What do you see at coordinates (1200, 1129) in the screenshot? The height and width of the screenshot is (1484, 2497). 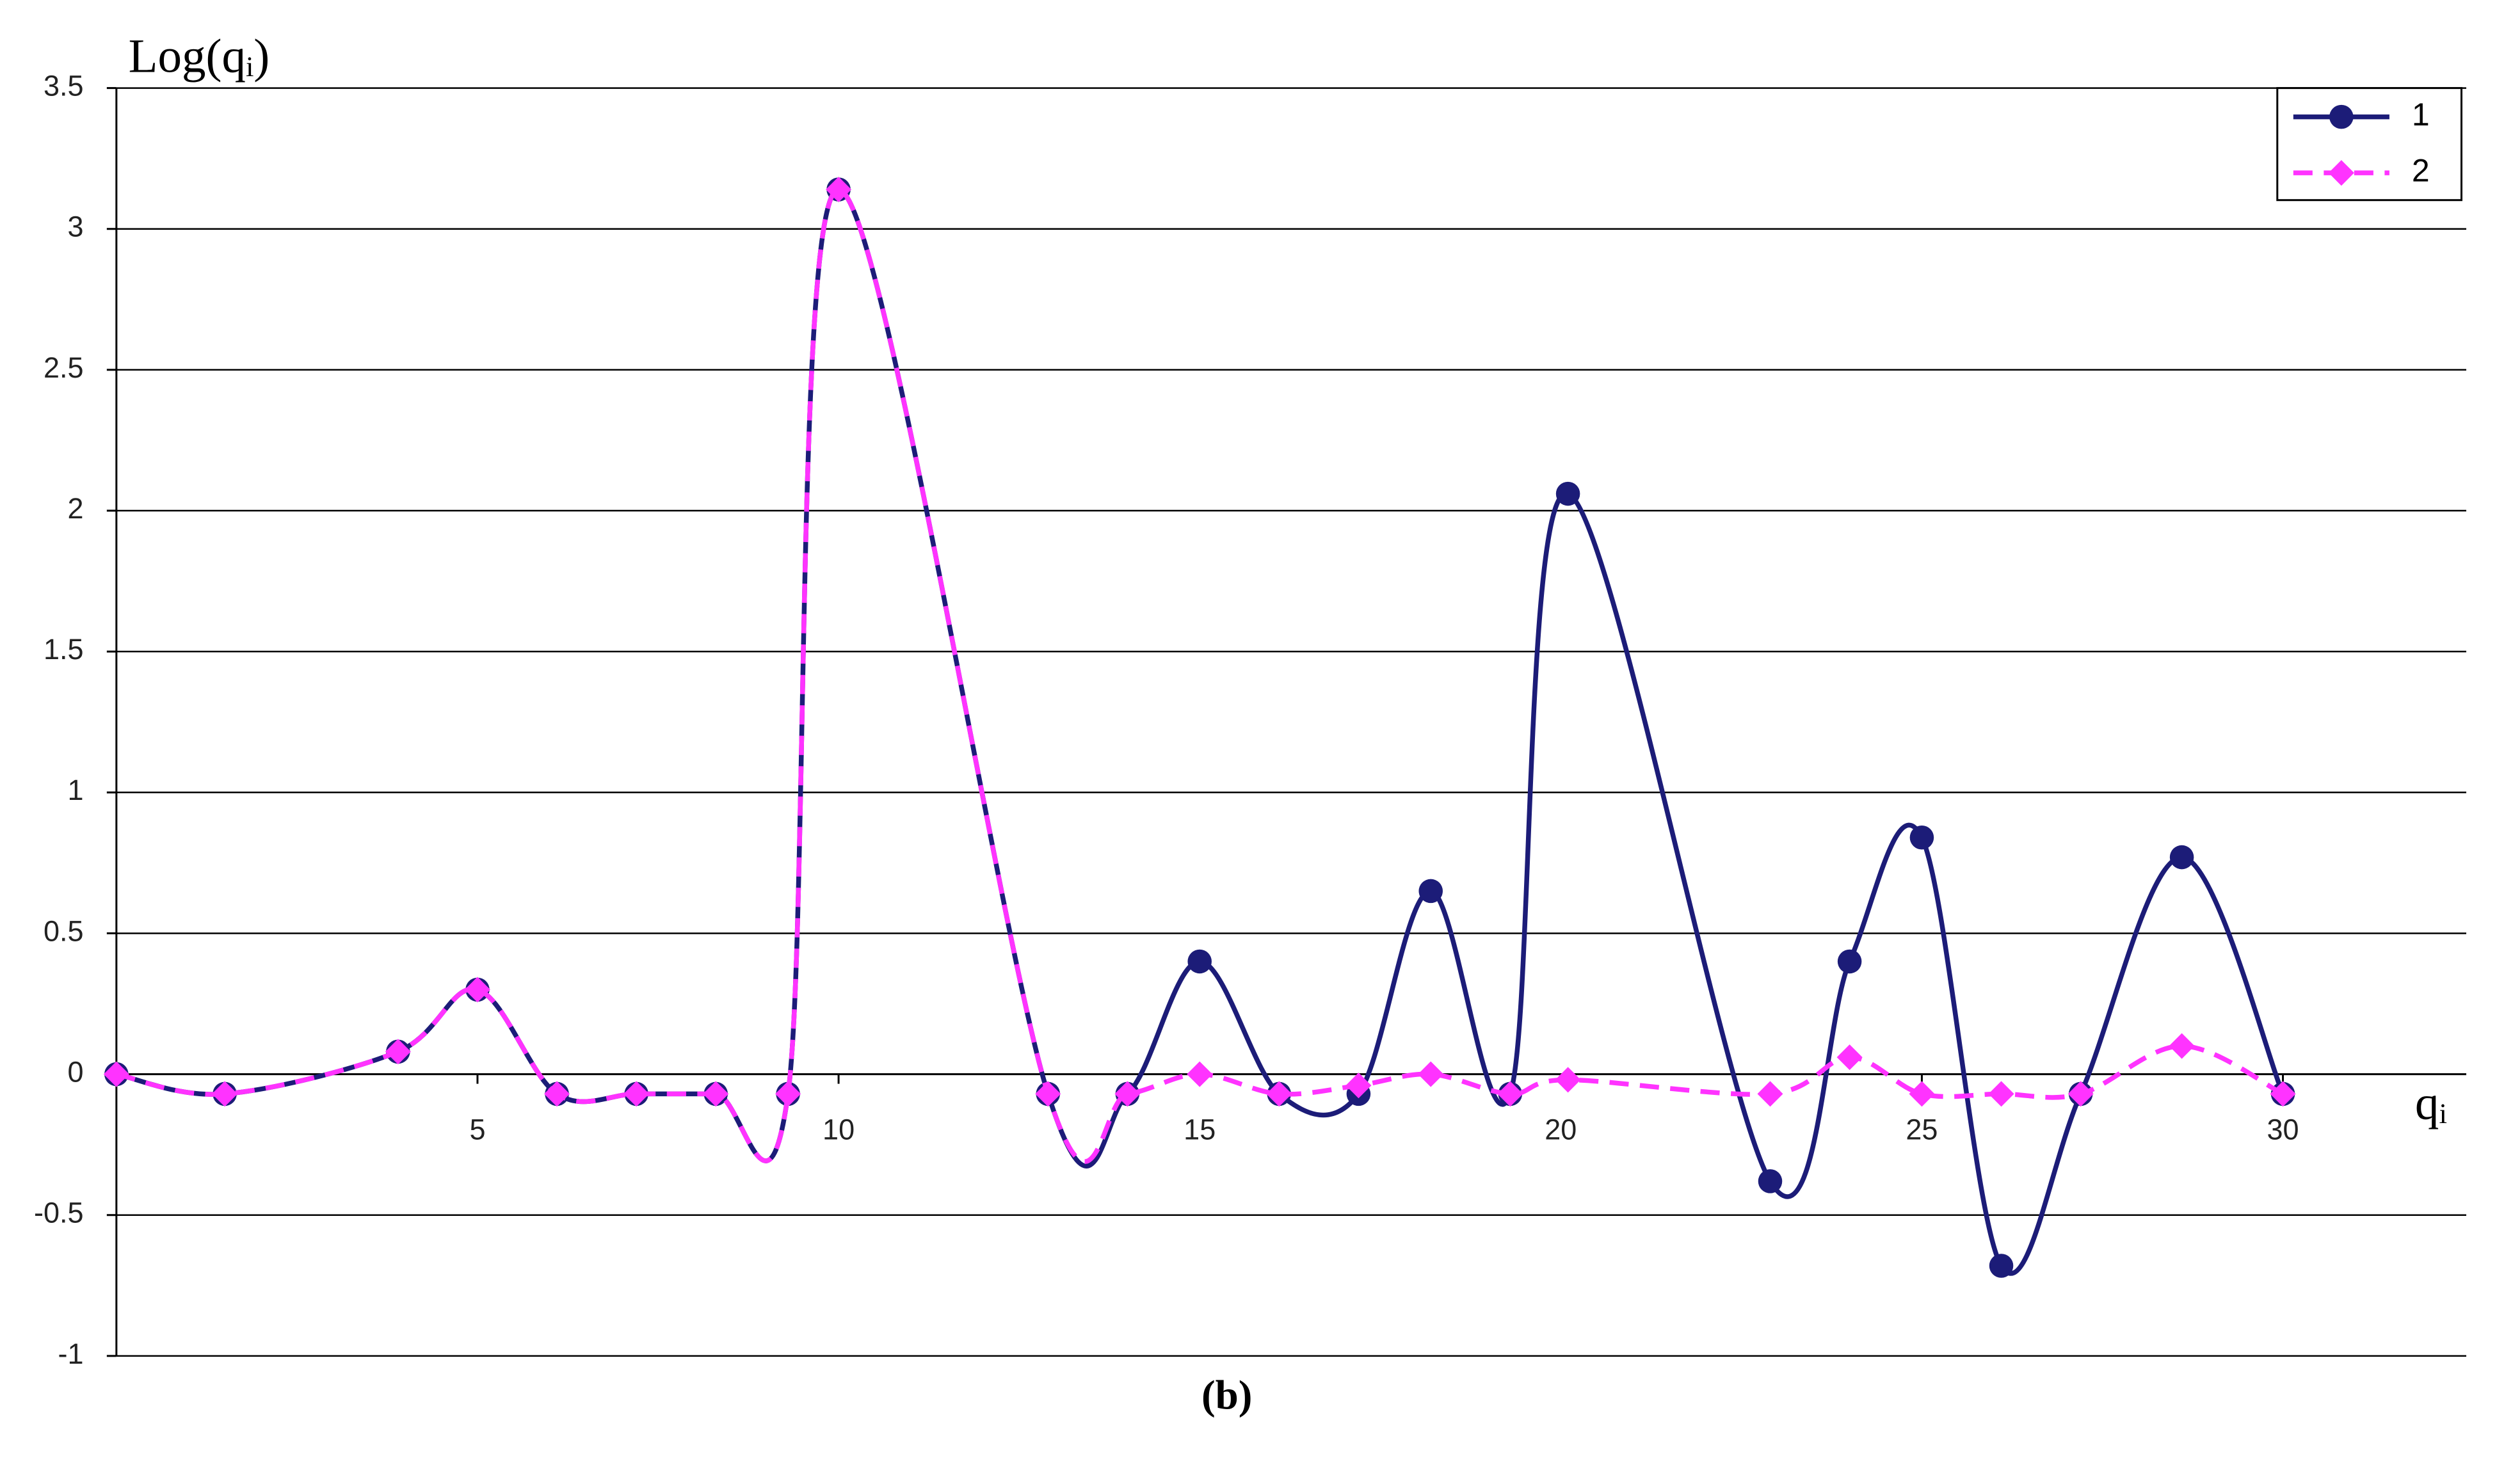 I see `x-tick-label: 15` at bounding box center [1200, 1129].